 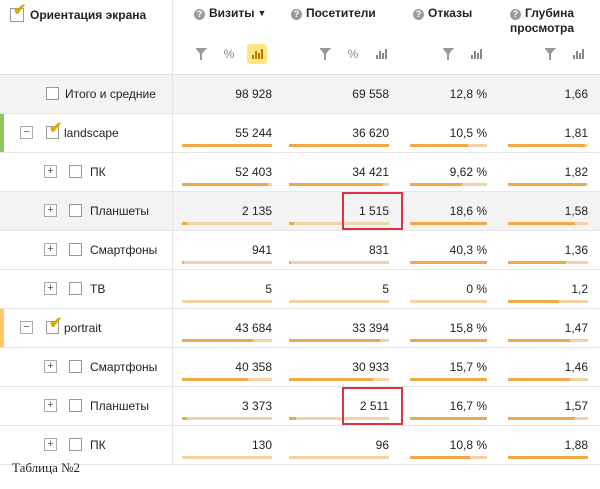 I want to click on total-row: Итого и средние 98 928 69 558 12,8 % 1,66, so click(x=300, y=94).